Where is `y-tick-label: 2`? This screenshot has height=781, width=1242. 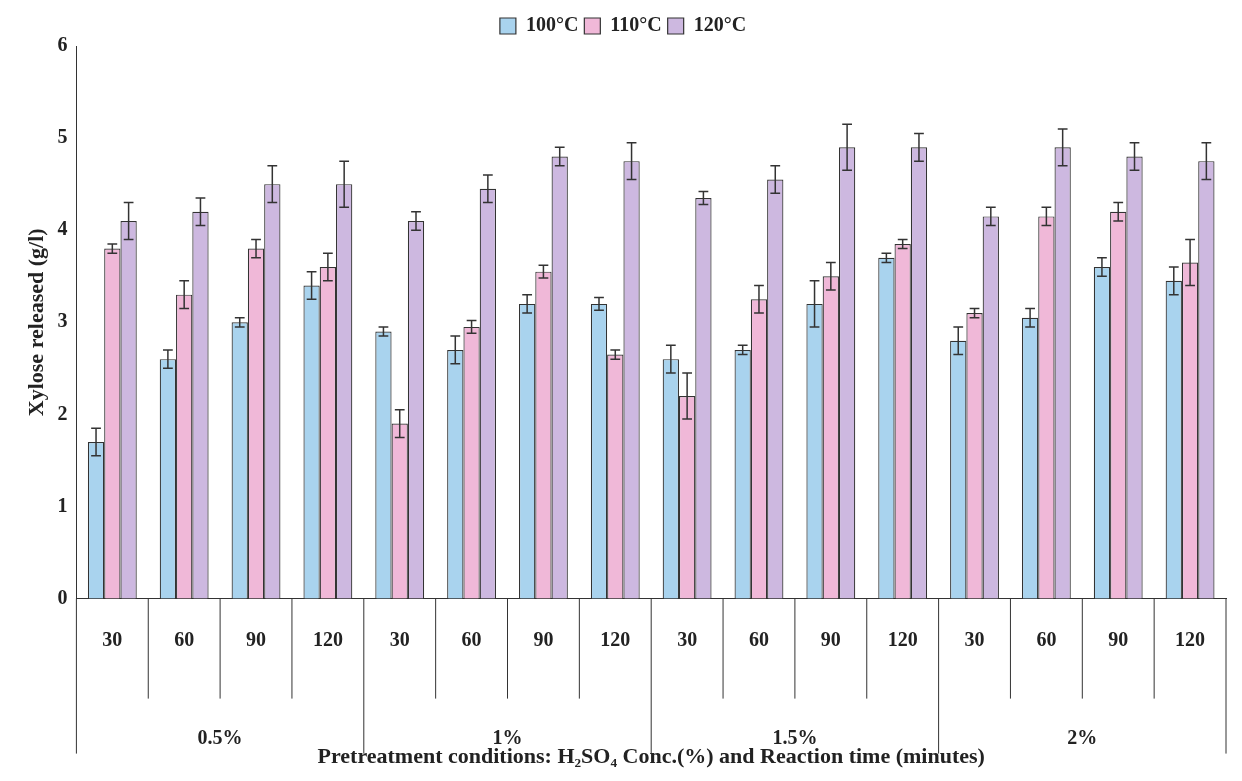 y-tick-label: 2 is located at coordinates (62, 412).